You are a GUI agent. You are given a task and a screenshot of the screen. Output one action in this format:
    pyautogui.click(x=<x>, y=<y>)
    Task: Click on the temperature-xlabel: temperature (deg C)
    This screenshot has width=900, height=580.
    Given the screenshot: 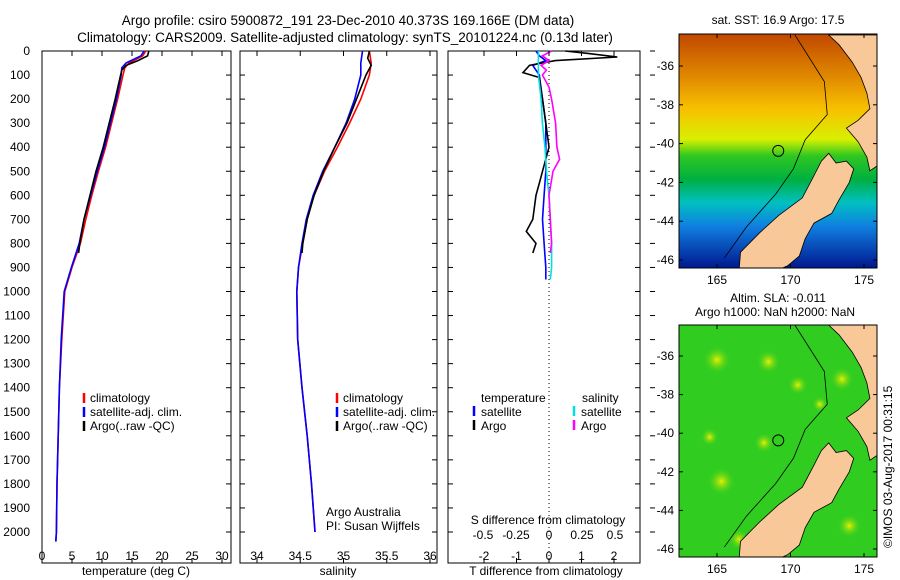 What is the action you would take?
    pyautogui.click(x=136, y=571)
    